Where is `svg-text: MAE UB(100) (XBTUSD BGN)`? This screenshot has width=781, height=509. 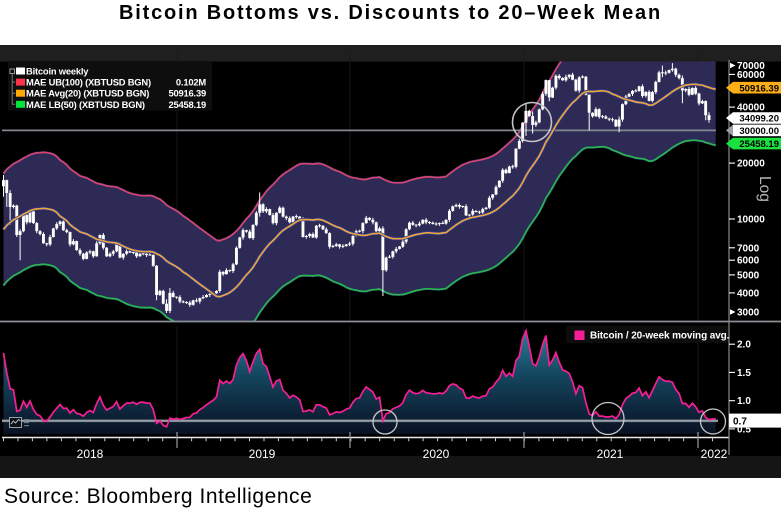
svg-text: MAE UB(100) (XBTUSD BGN) is located at coordinates (88, 82).